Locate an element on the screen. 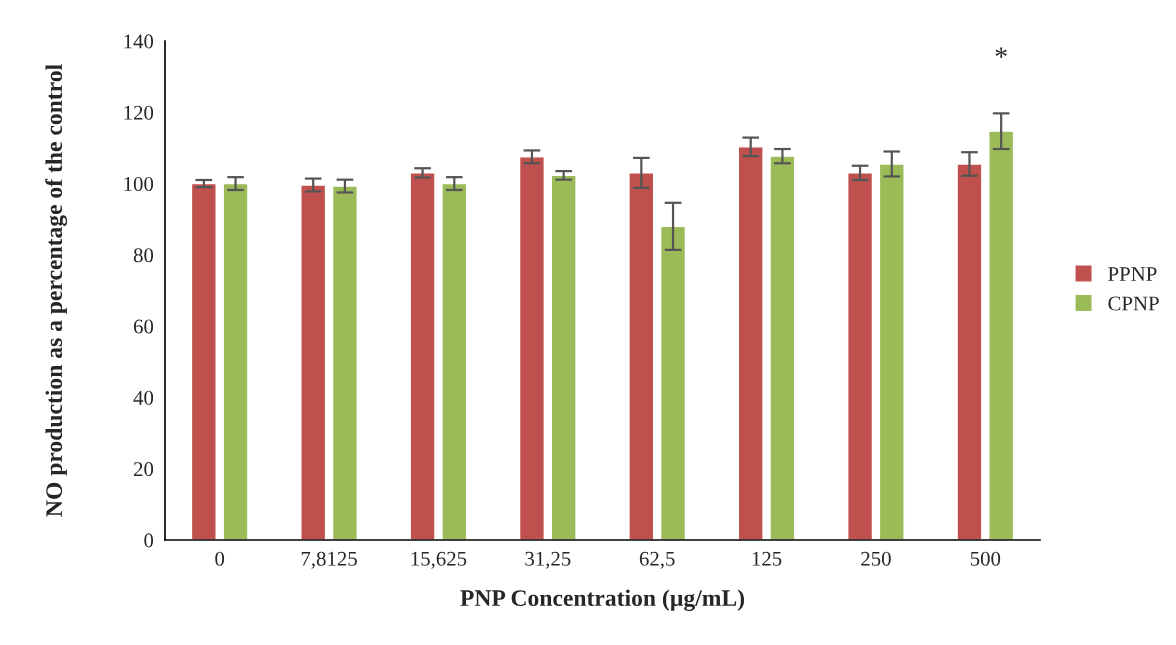  x-tick-label: 125 is located at coordinates (767, 558).